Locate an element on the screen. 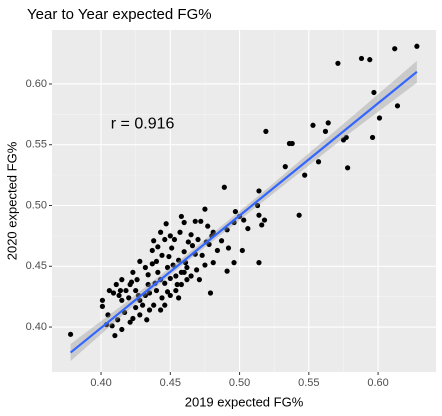 Image resolution: width=442 pixels, height=416 pixels. y-tick-label: 0.40 is located at coordinates (36, 327).